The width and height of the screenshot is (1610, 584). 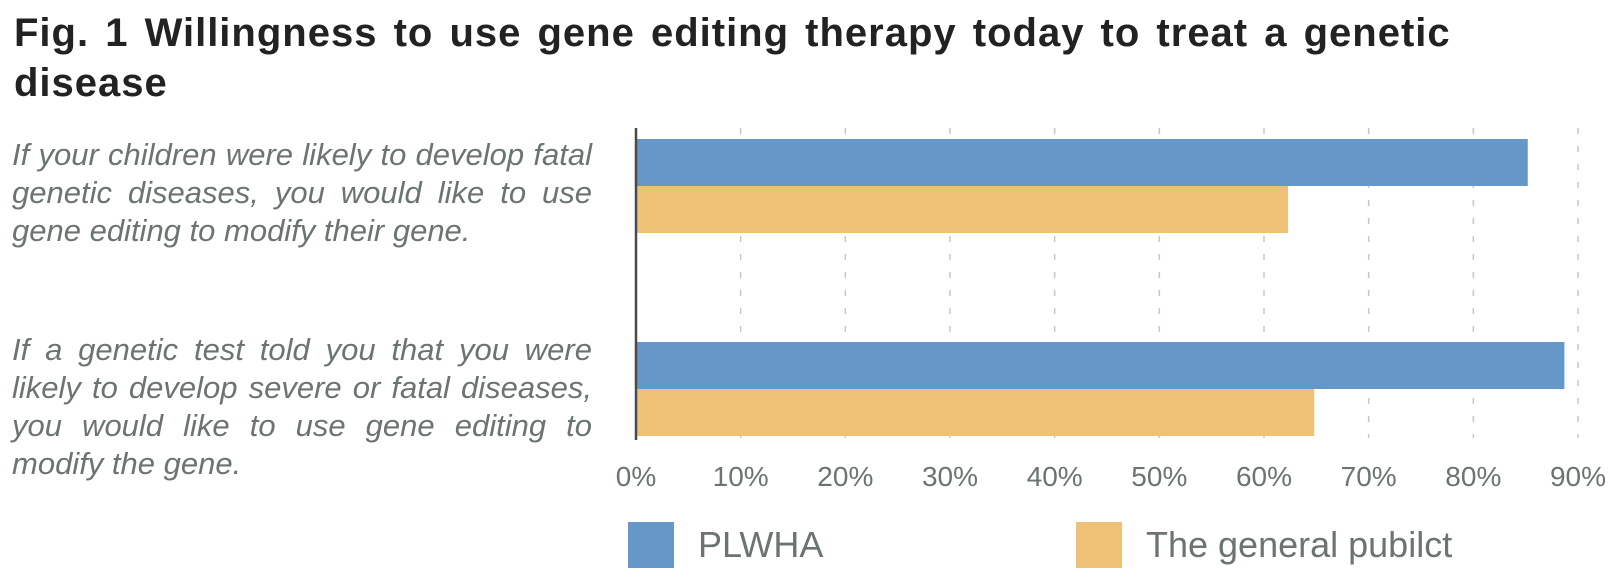 What do you see at coordinates (1264, 476) in the screenshot?
I see `x-tick-label: 60%` at bounding box center [1264, 476].